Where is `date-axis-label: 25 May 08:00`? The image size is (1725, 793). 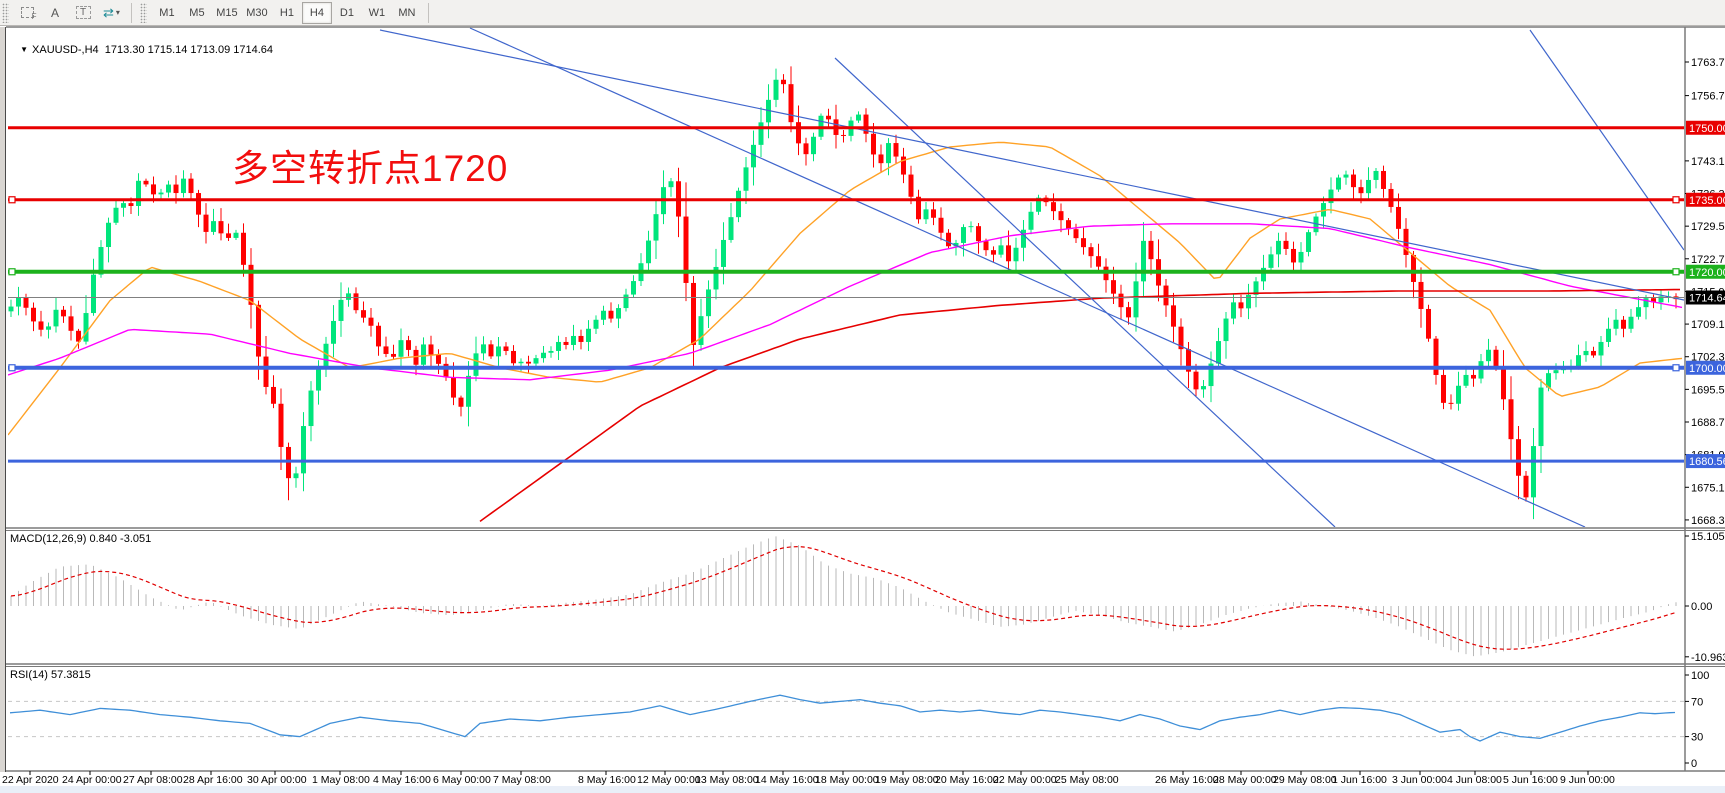
date-axis-label: 25 May 08:00 is located at coordinates (1087, 780).